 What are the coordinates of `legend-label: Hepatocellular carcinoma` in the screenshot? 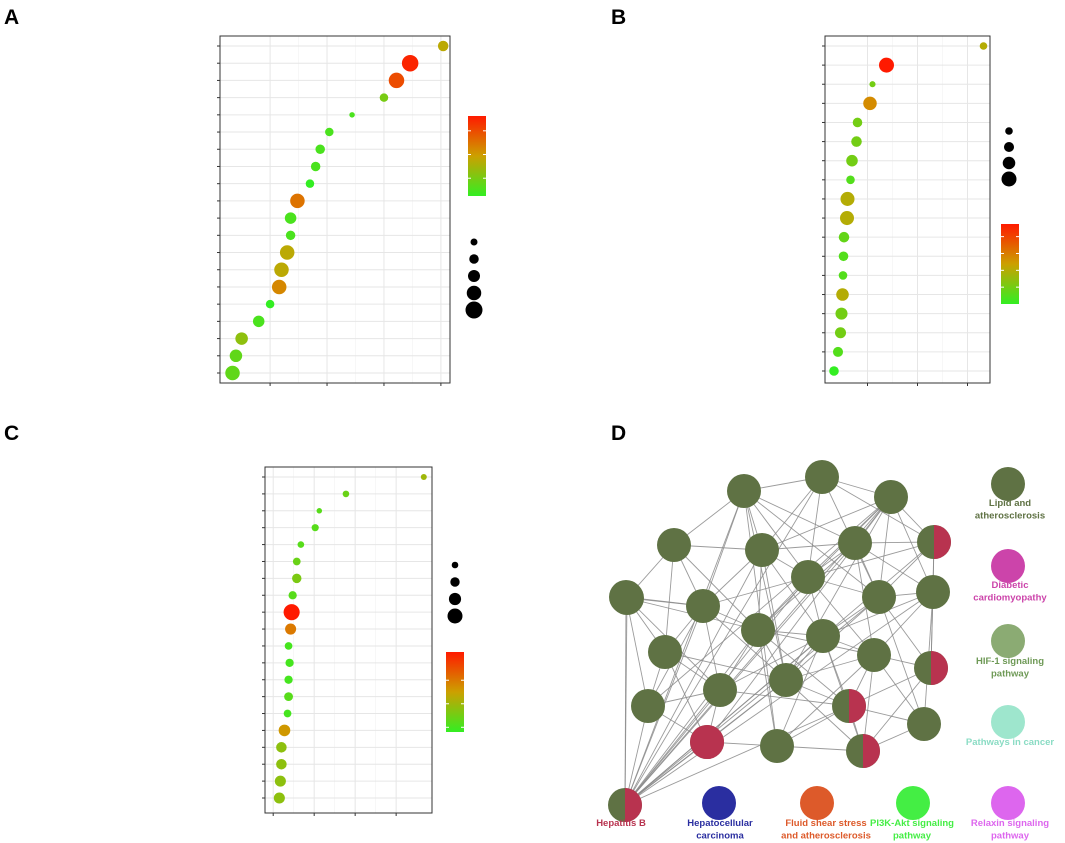 It's located at (720, 830).